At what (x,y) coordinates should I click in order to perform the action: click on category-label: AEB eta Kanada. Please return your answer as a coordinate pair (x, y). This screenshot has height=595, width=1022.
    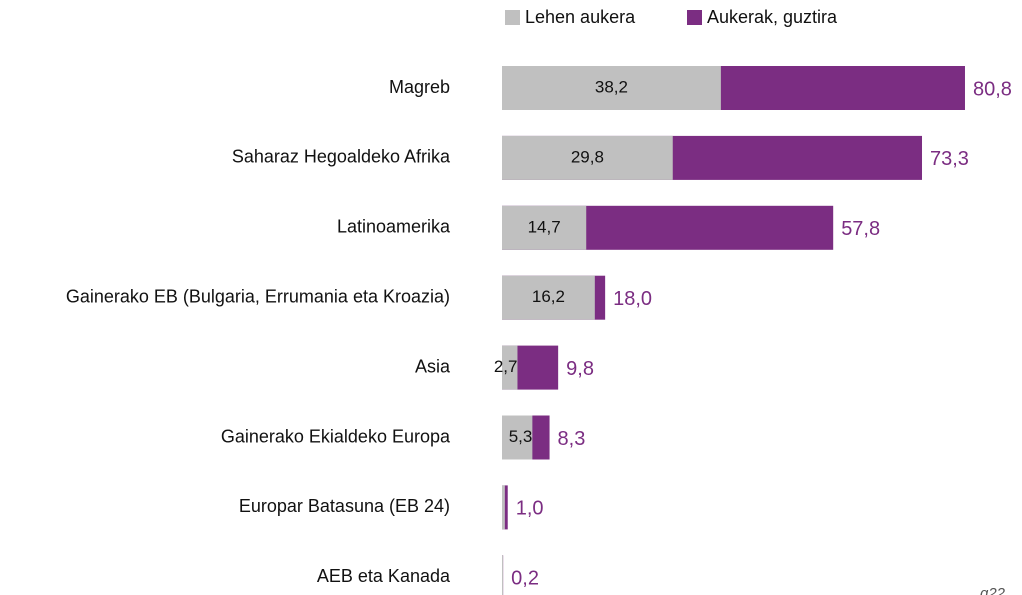
    Looking at the image, I should click on (384, 576).